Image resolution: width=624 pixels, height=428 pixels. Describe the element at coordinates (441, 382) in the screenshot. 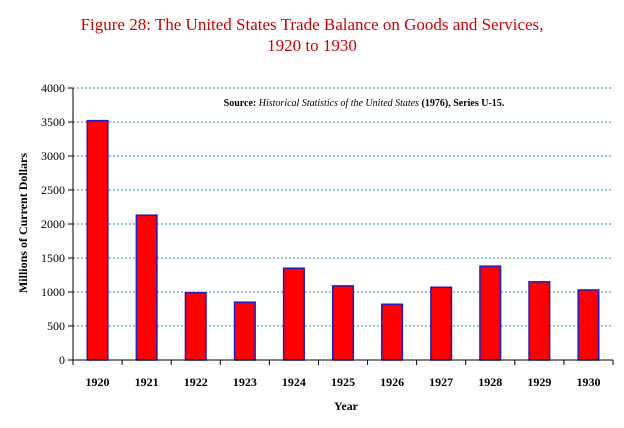

I see `x-tick-label-1927: 1927` at that location.